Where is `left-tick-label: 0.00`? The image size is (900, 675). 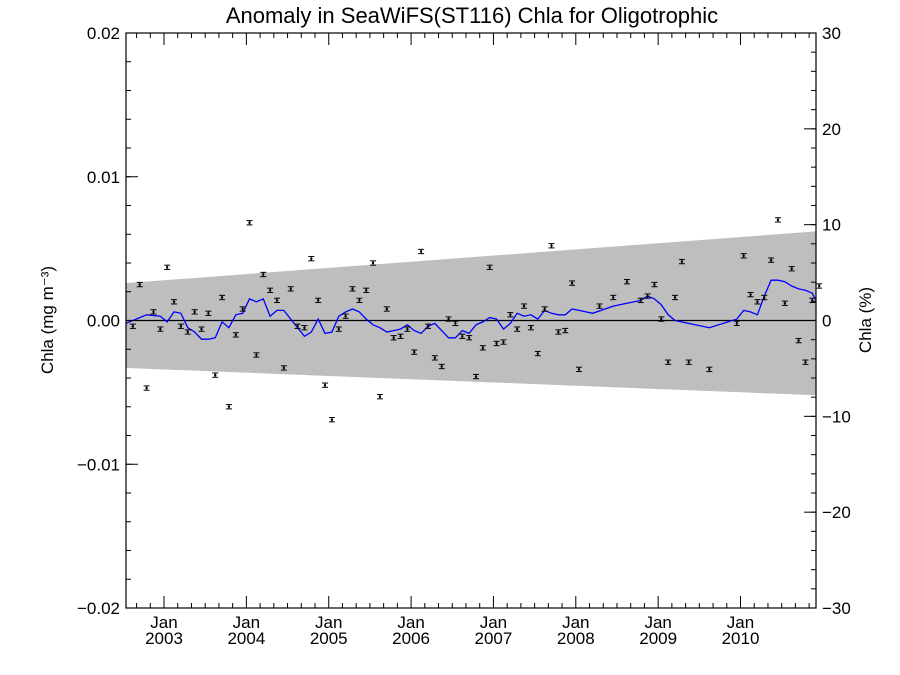
left-tick-label: 0.00 is located at coordinates (103, 321).